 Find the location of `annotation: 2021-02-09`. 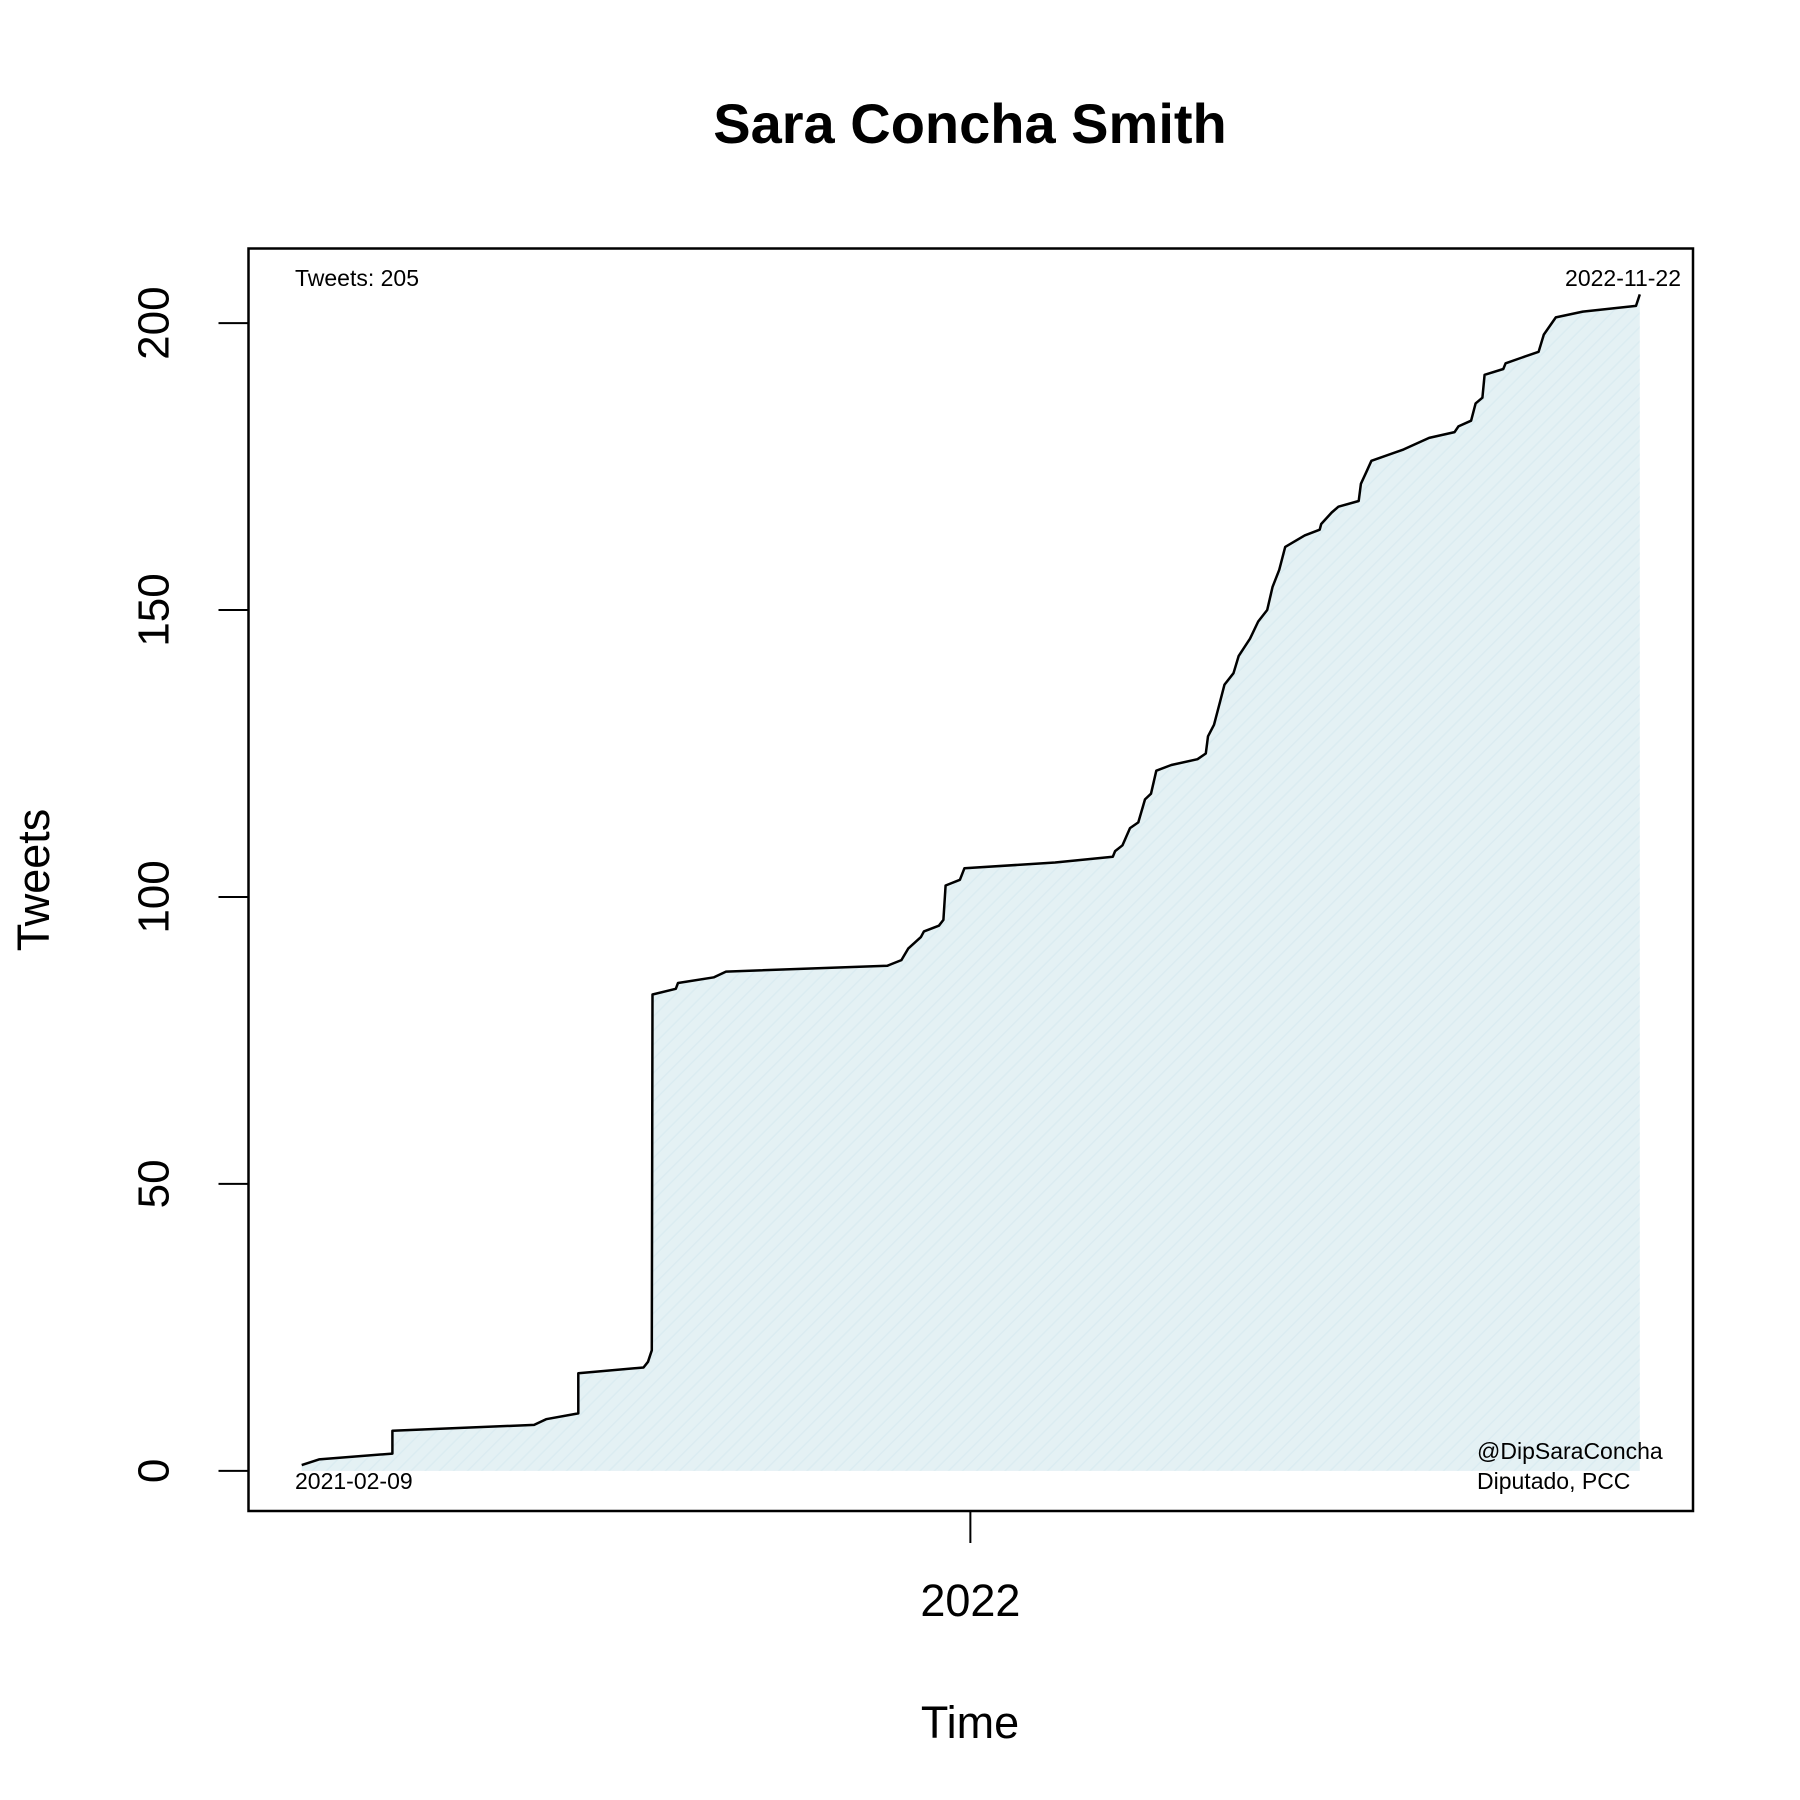

annotation: 2021-02-09 is located at coordinates (354, 1481).